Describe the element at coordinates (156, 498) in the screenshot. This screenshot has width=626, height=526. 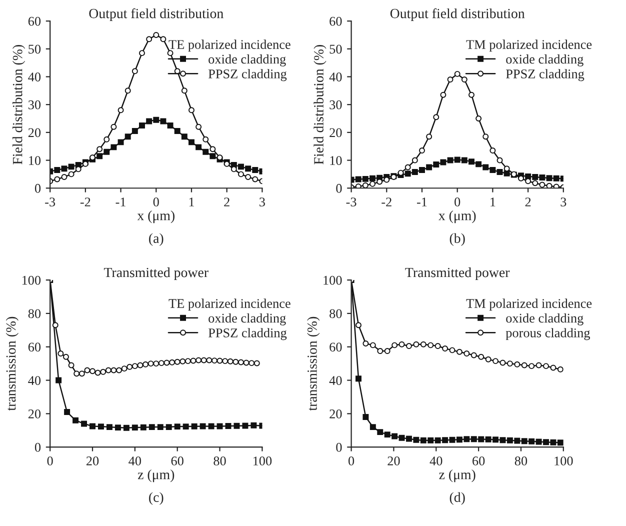
I see `text: (c)` at that location.